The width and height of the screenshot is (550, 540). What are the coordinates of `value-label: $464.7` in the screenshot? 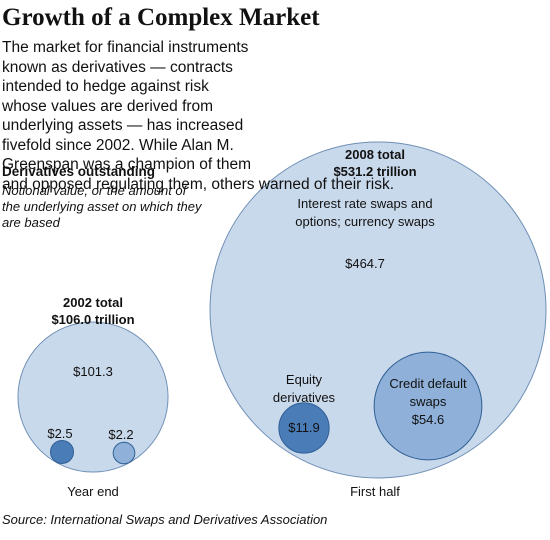 It's located at (365, 263).